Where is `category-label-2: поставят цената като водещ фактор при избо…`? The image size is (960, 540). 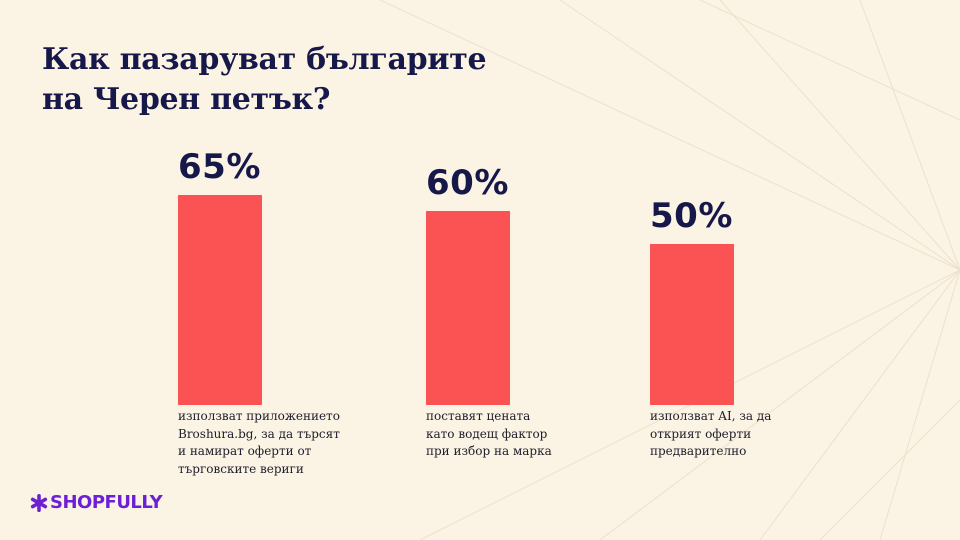 category-label-2: поставят цената като водещ фактор при избо… is located at coordinates (526, 434).